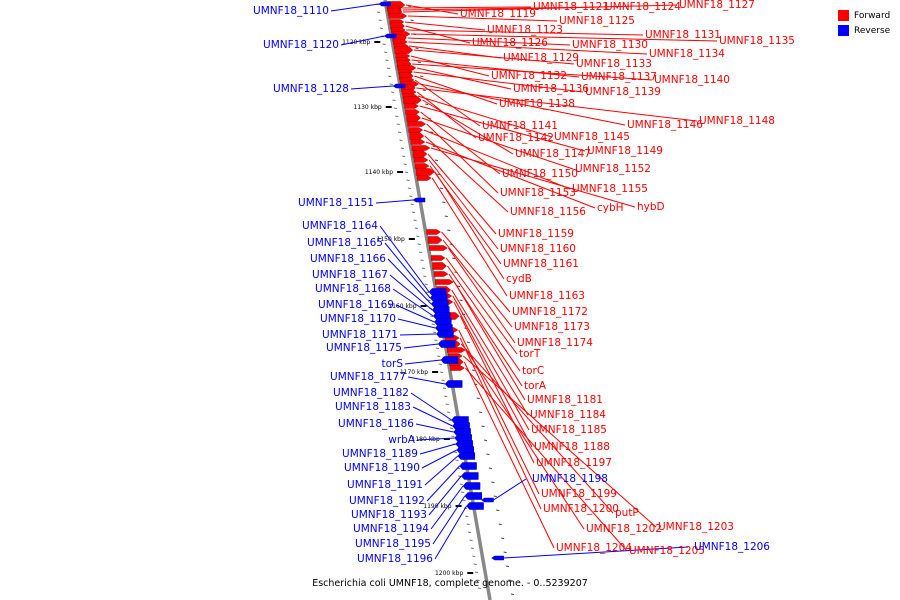 This screenshot has width=900, height=600. I want to click on forward-gene-label: UMNF18_1150, so click(540, 174).